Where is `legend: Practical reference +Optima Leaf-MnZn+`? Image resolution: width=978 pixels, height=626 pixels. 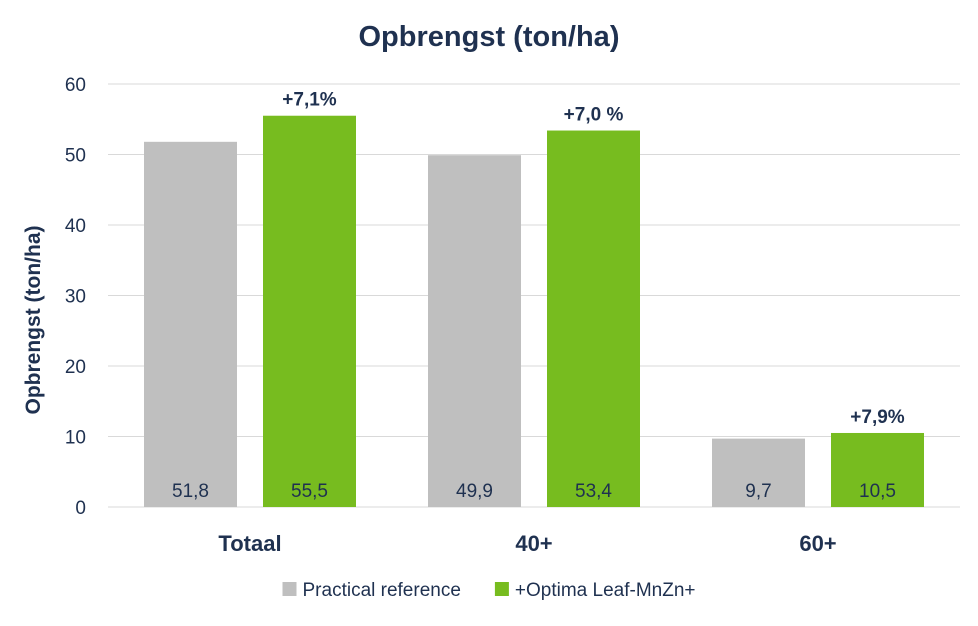
legend: Practical reference +Optima Leaf-MnZn+ is located at coordinates (489, 590).